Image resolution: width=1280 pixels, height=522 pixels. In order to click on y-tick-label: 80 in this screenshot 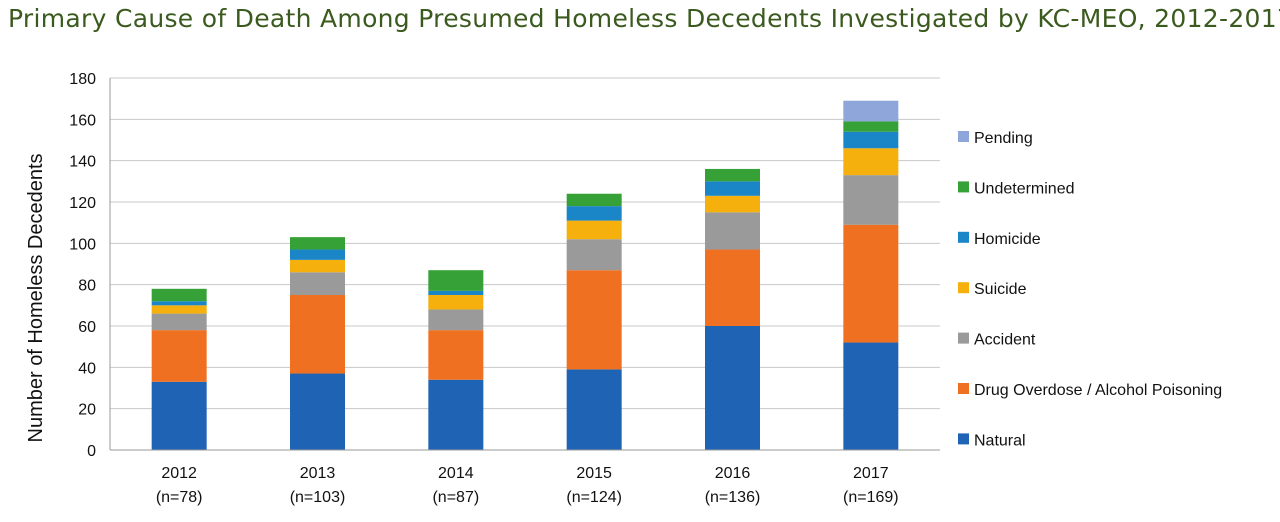, I will do `click(87, 286)`.